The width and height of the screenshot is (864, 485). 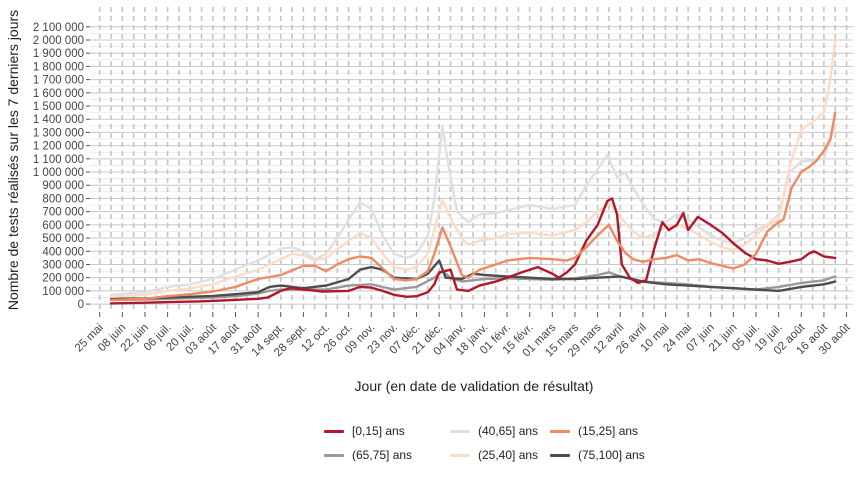 What do you see at coordinates (63, 252) in the screenshot?
I see `y-tick-label: 400 000` at bounding box center [63, 252].